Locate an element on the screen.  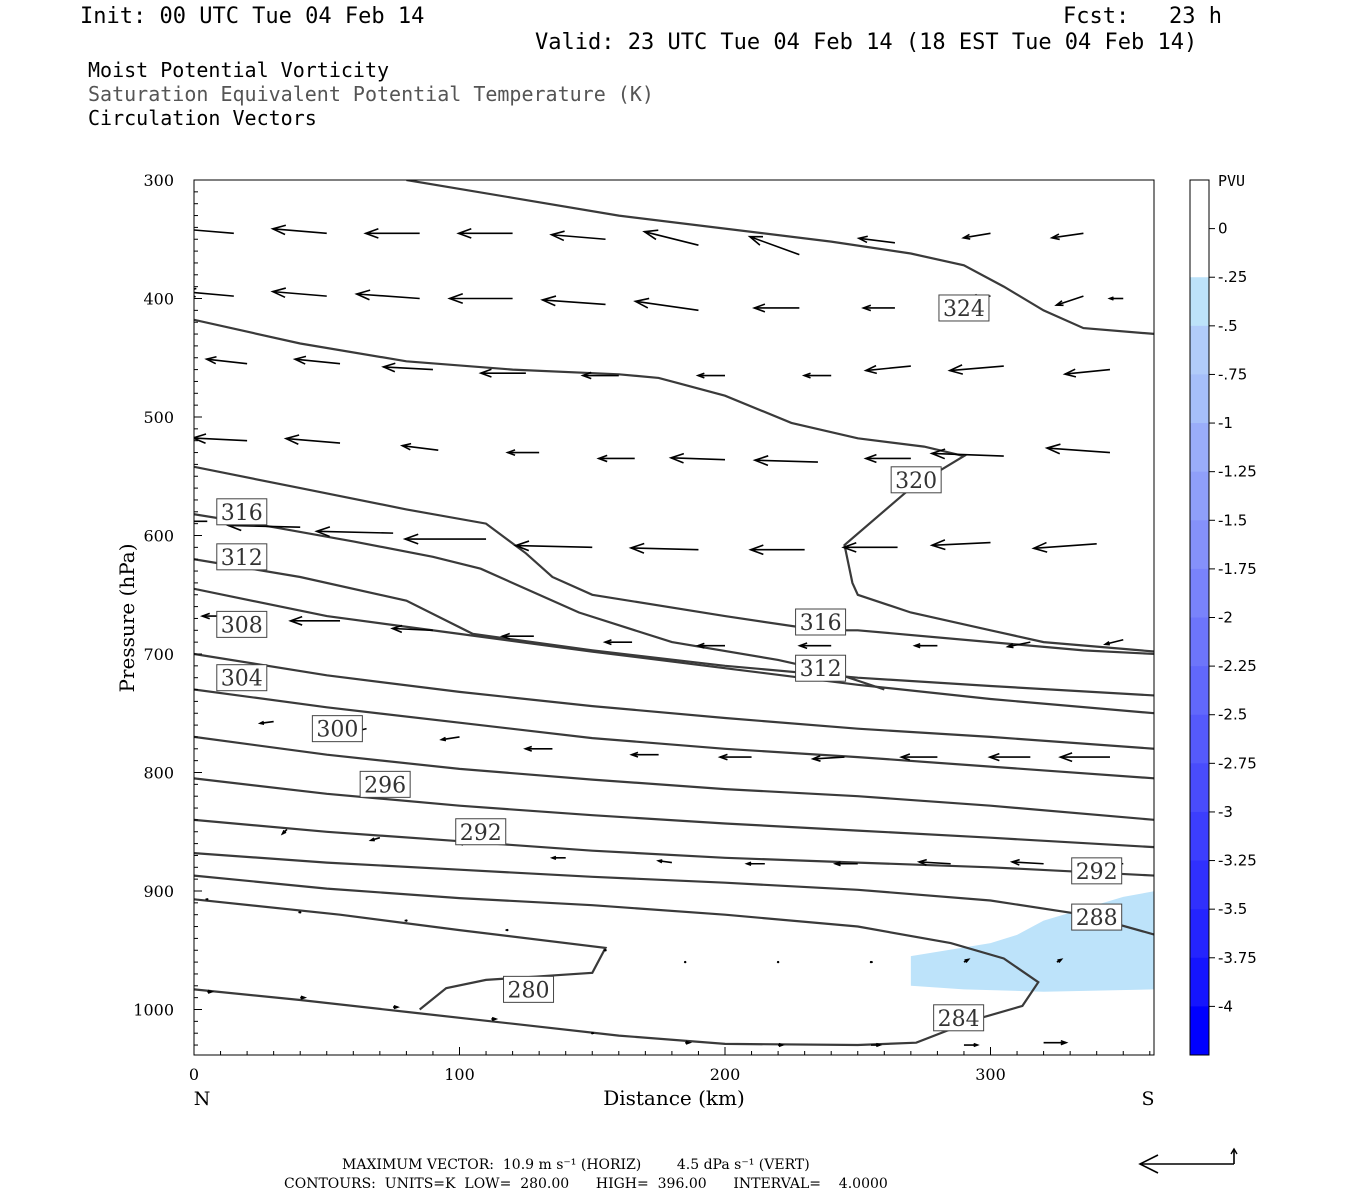
colorbar-tick-label: -1.75 is located at coordinates (1237, 569).